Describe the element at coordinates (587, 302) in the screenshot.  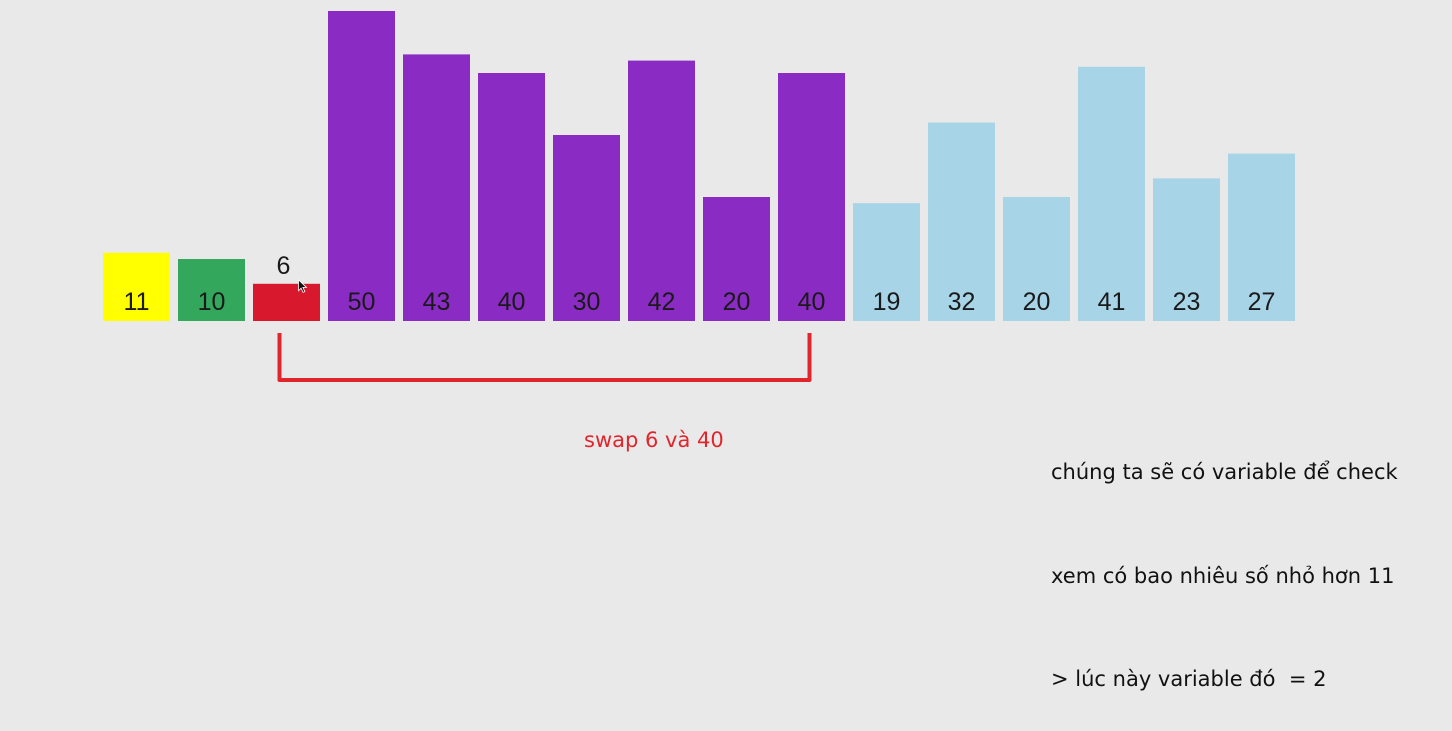
I see `bar-value-label: 30` at that location.